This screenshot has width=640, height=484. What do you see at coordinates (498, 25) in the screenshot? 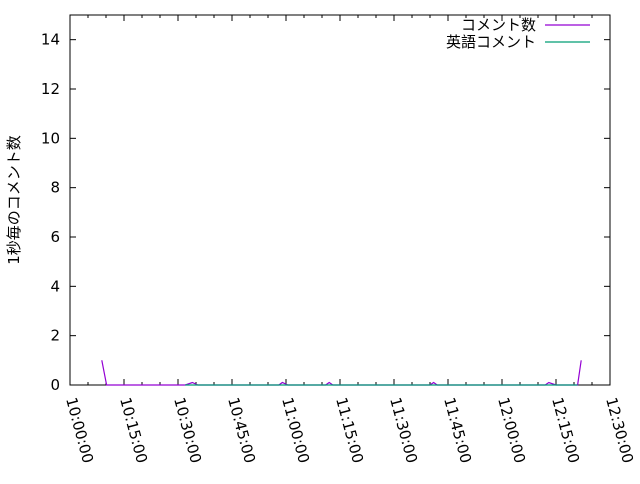
I see `legend-label: コメント数` at bounding box center [498, 25].